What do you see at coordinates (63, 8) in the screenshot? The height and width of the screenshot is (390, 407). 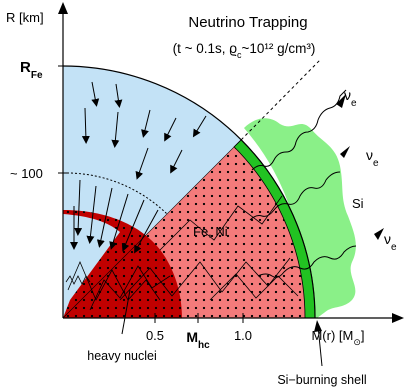 I see `y-axis-arrow` at bounding box center [63, 8].